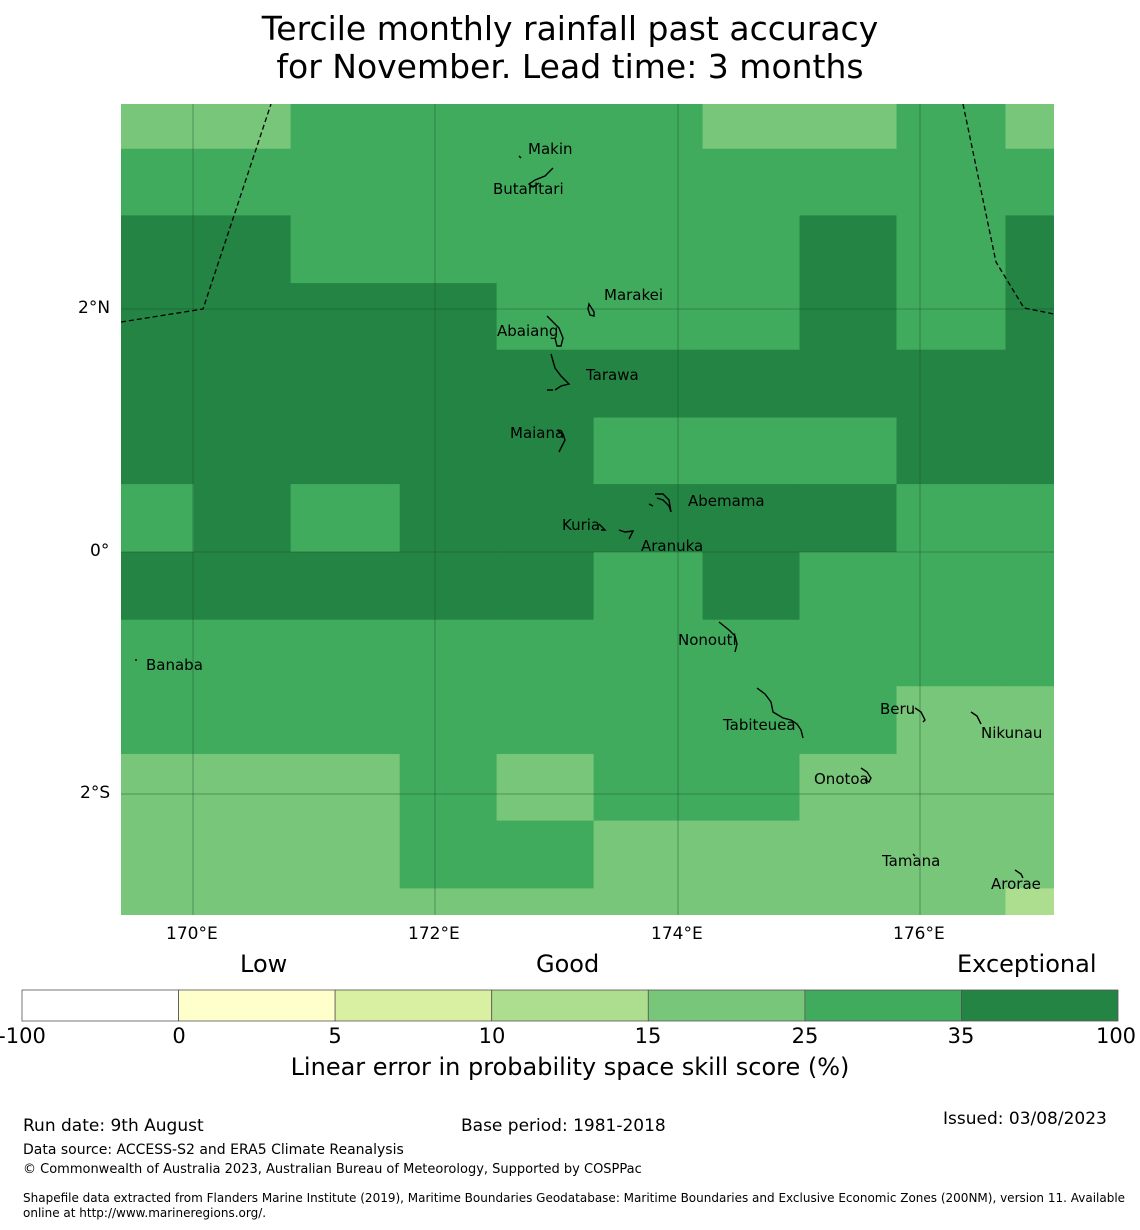 The image size is (1140, 1230). I want to click on shapefile-credit-line-2: online at http://www.marineregions.org/., so click(145, 1213).